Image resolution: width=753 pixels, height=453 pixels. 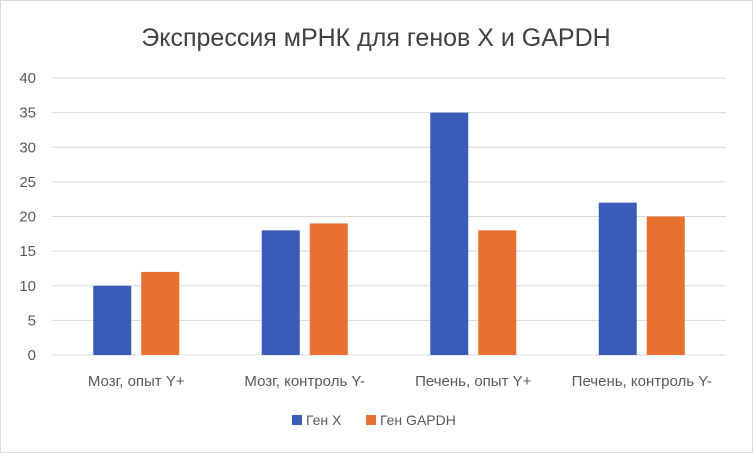 What do you see at coordinates (27, 78) in the screenshot?
I see `y-tick-label: 40` at bounding box center [27, 78].